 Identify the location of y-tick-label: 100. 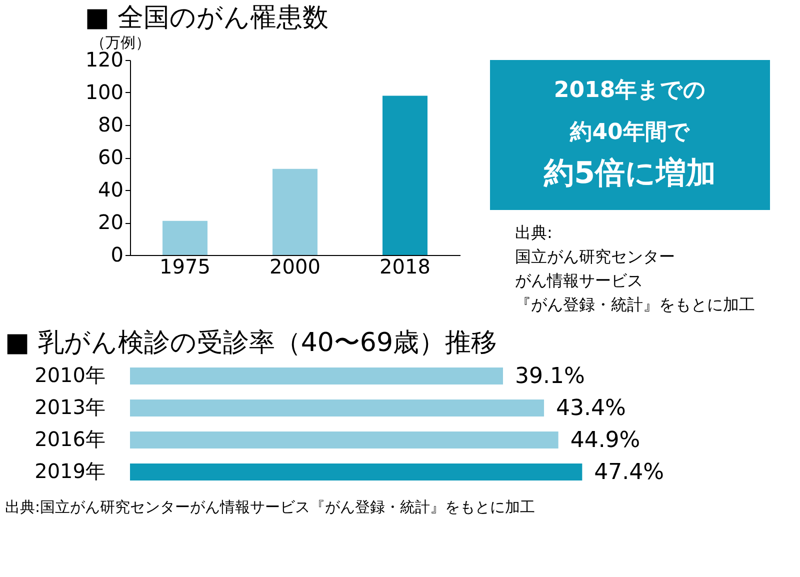
(104, 92).